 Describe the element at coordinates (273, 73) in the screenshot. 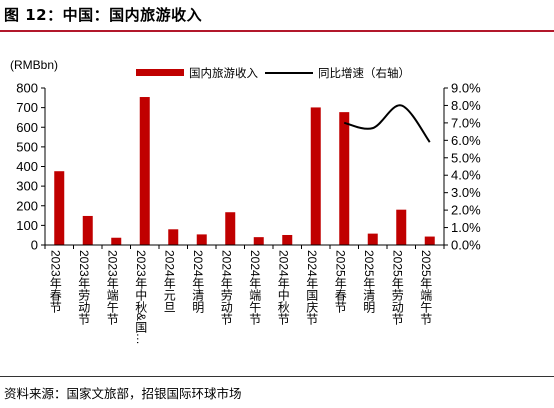

I see `legend: 国内旅游收入 同比增速（右轴）` at that location.